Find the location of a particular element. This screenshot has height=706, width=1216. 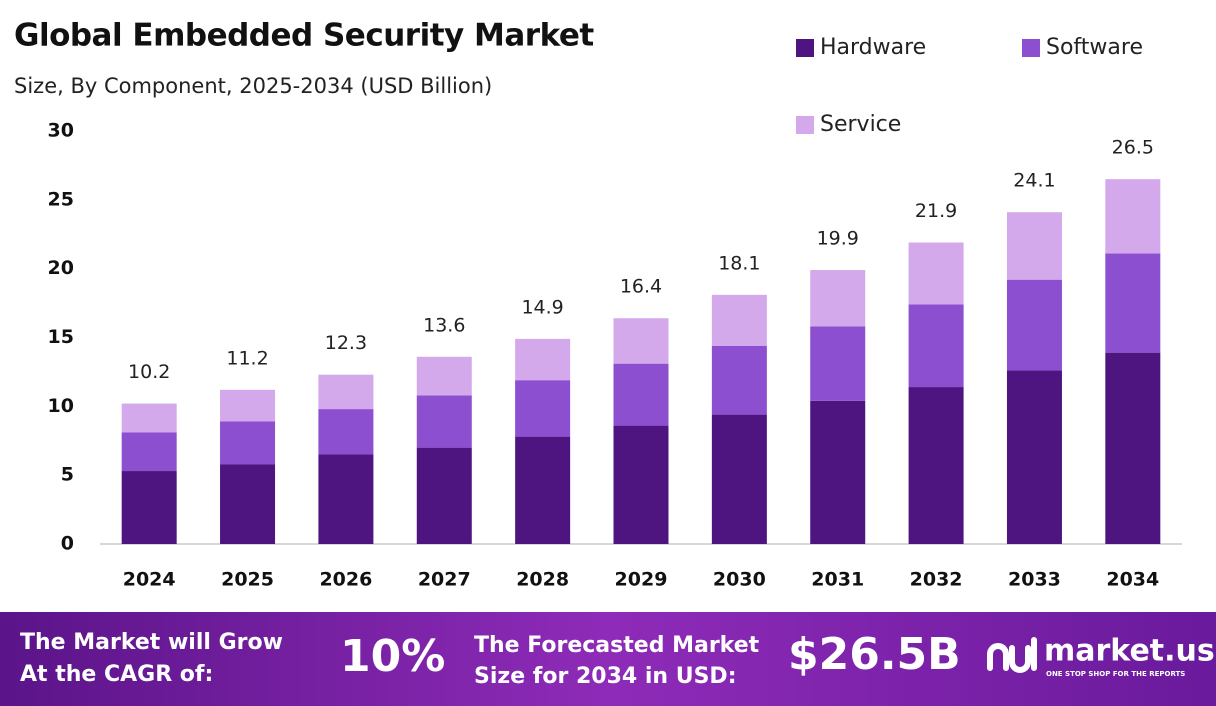

brand-tagline: ONE STOP SHOP FOR THE REPORTS is located at coordinates (1115, 674).